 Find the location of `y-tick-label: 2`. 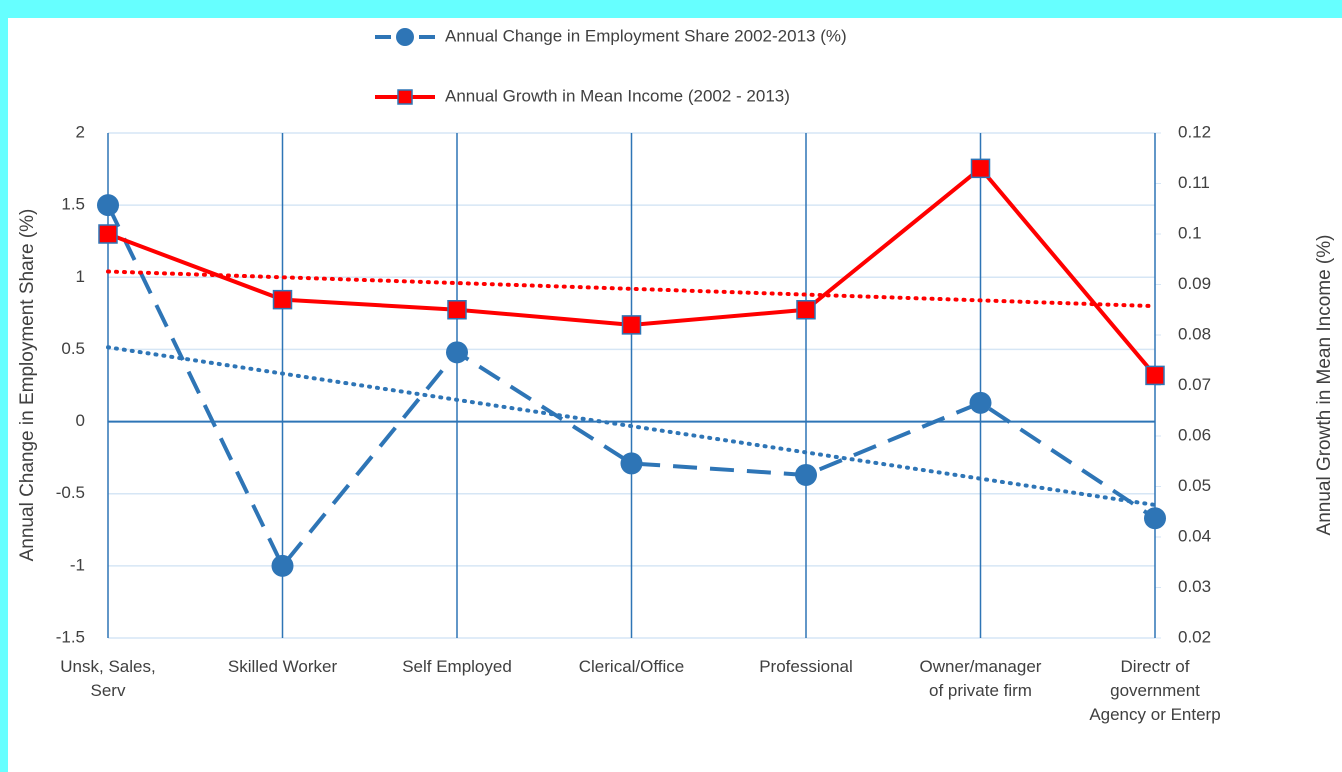

y-tick-label: 2 is located at coordinates (80, 131).